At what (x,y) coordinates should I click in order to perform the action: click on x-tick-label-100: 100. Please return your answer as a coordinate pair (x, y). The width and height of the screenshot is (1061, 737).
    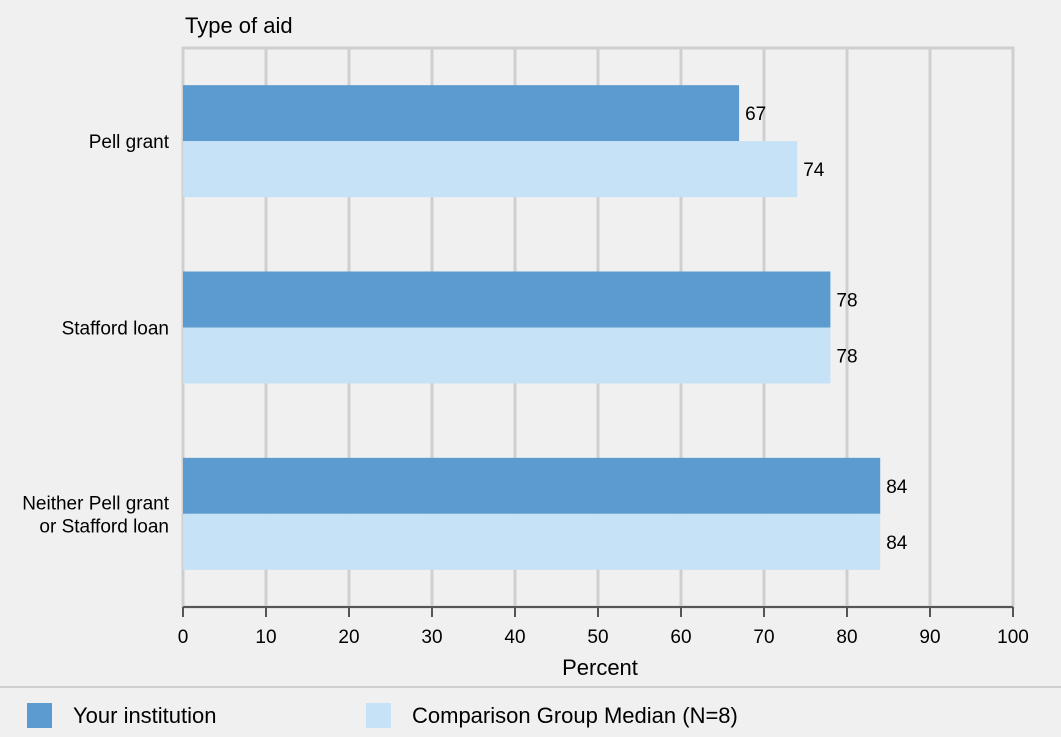
    Looking at the image, I should click on (1013, 637).